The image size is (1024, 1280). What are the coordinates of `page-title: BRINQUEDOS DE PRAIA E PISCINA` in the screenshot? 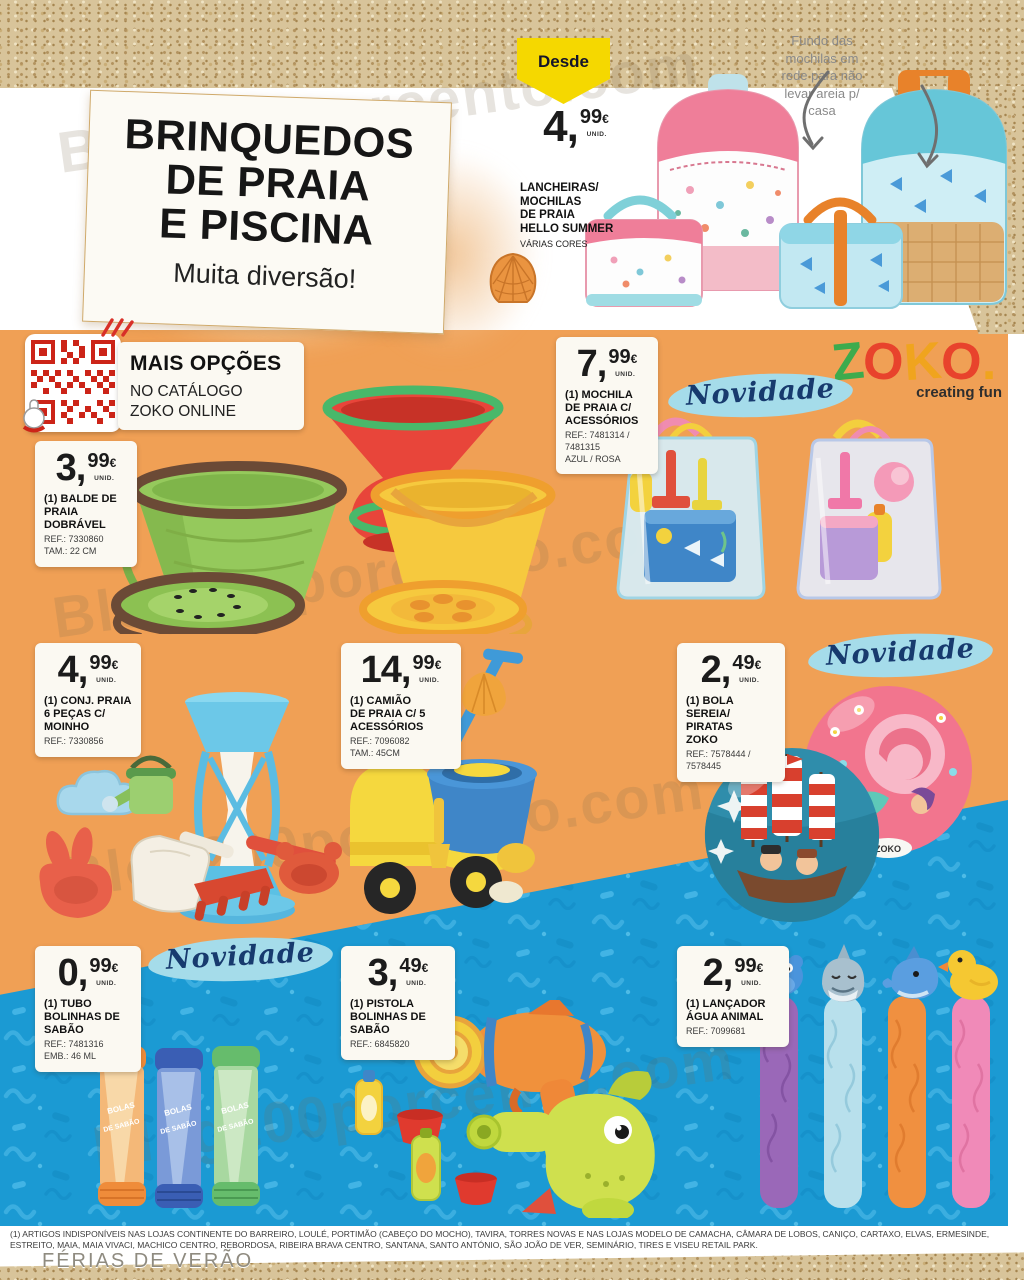 It's located at (269, 182).